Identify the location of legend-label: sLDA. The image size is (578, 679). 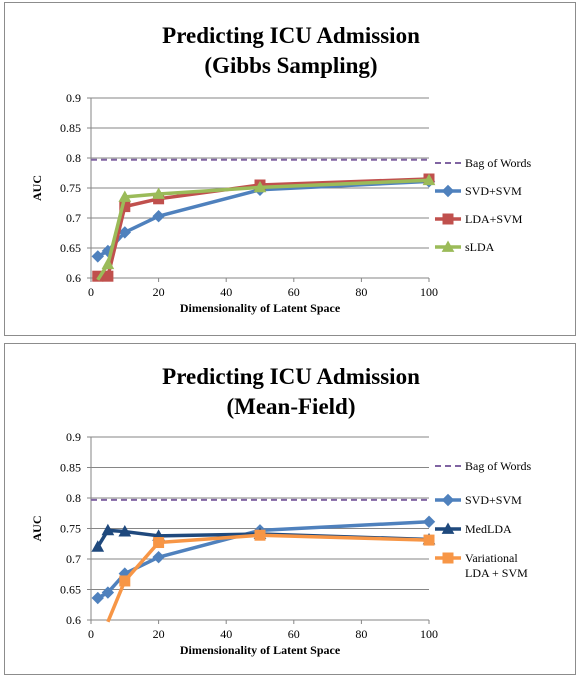
(480, 247).